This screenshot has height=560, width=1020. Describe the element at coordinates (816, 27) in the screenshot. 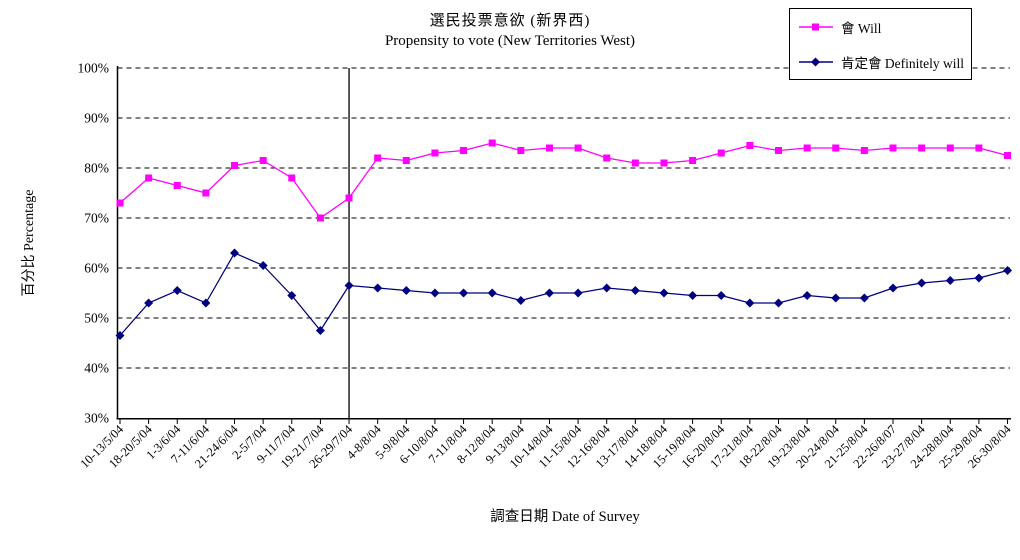

I see `will-series-swatch` at that location.